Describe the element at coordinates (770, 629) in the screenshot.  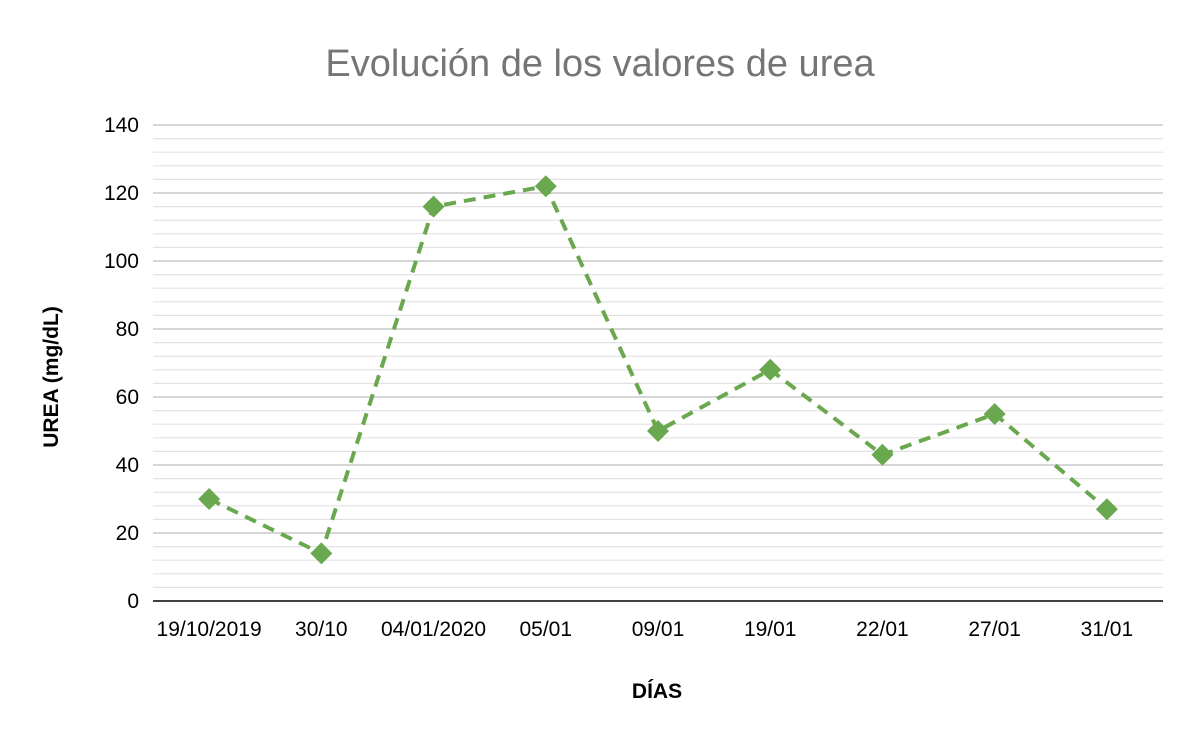
I see `x-tick-label: 19/01` at that location.